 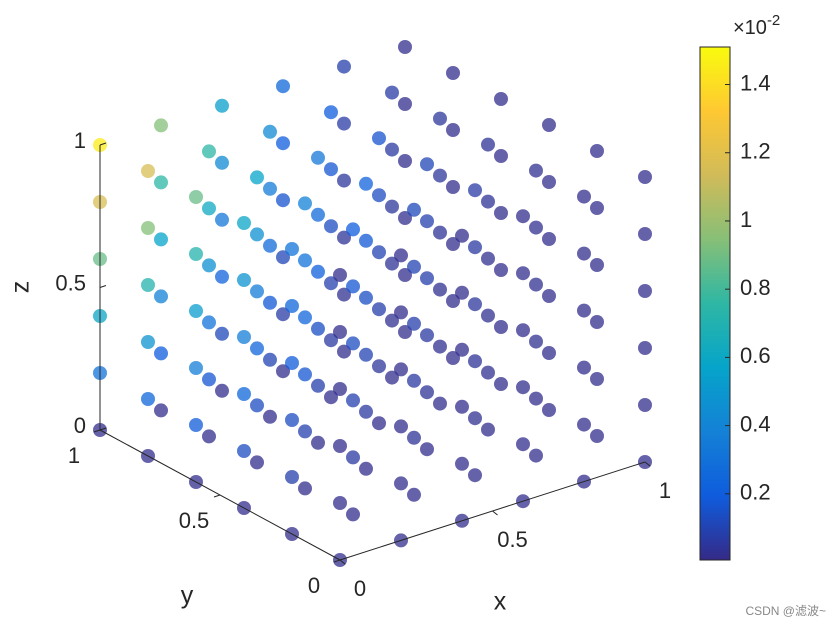 What do you see at coordinates (80, 425) in the screenshot?
I see `z-tick-label: 0` at bounding box center [80, 425].